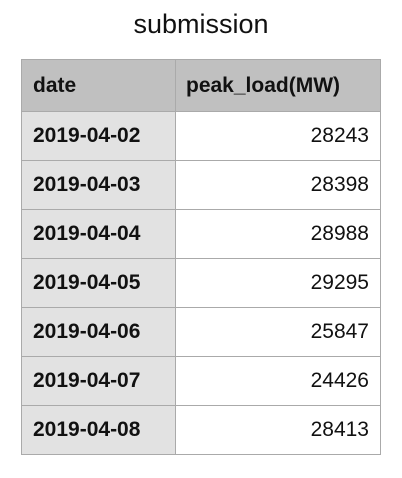 This screenshot has width=402, height=478. What do you see at coordinates (98, 85) in the screenshot?
I see `column-header-date: date` at bounding box center [98, 85].